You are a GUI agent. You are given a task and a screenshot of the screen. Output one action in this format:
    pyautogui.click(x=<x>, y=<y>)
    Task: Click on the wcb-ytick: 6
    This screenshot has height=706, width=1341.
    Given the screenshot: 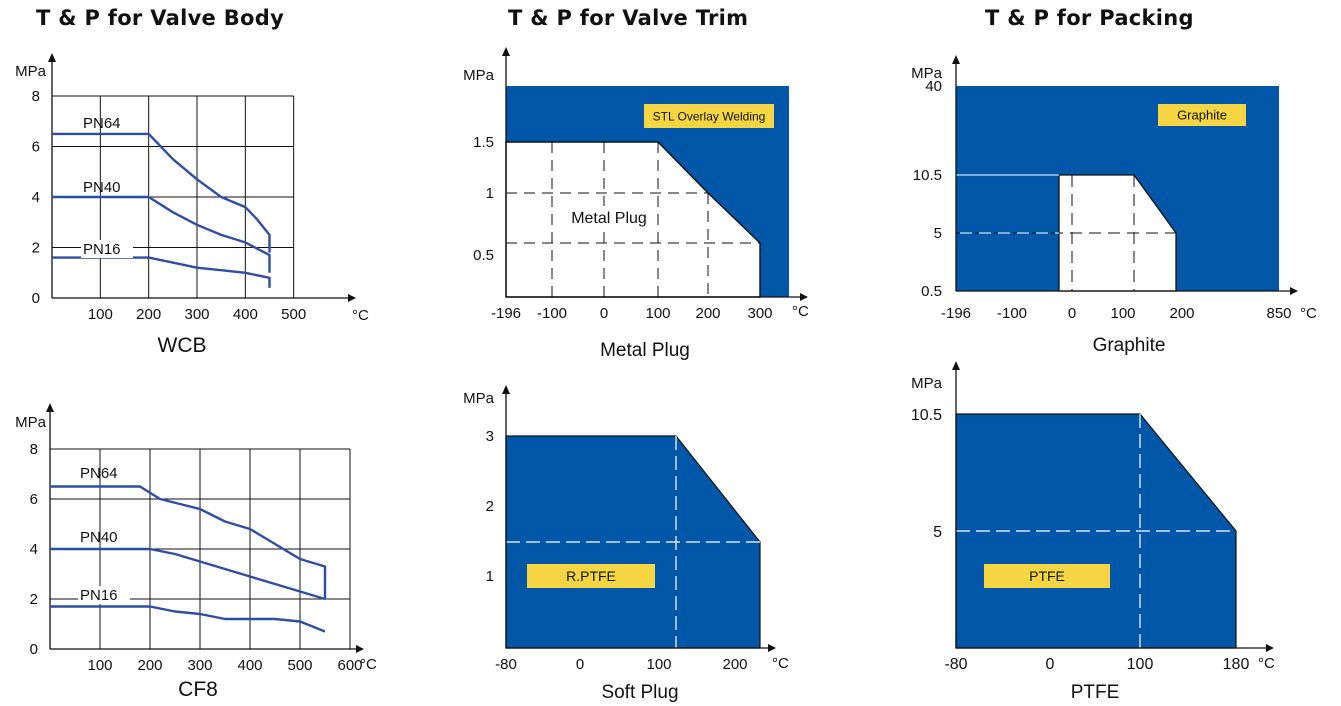 What is the action you would take?
    pyautogui.click(x=36, y=147)
    